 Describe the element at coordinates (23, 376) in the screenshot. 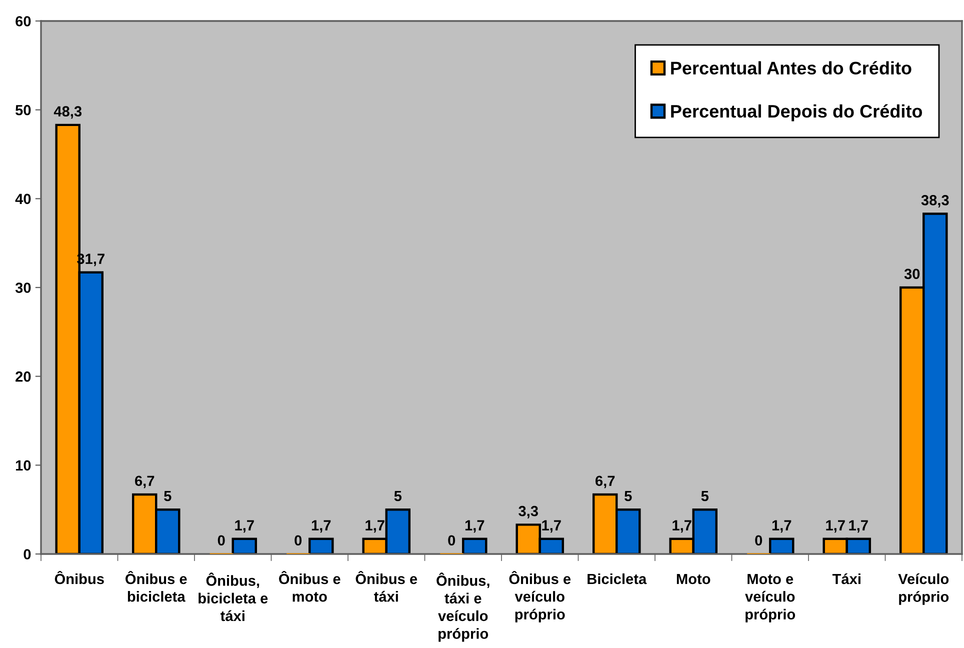

I see `y-tick-label: 20` at that location.